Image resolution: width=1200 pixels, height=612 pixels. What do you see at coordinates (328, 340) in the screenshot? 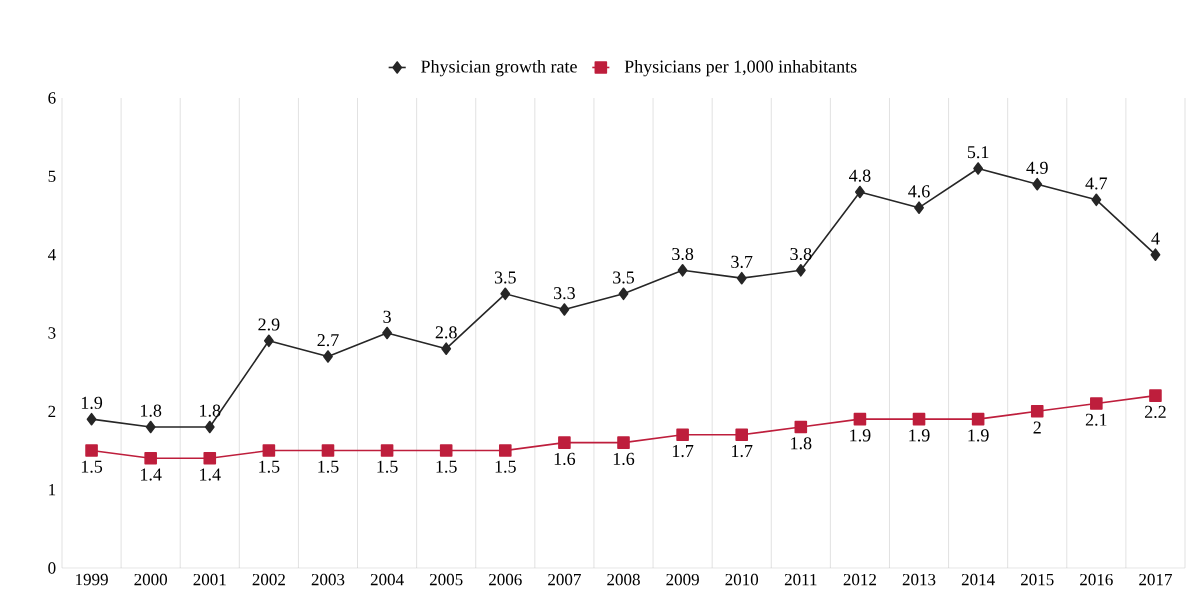
I see `data-label: 2.7` at bounding box center [328, 340].